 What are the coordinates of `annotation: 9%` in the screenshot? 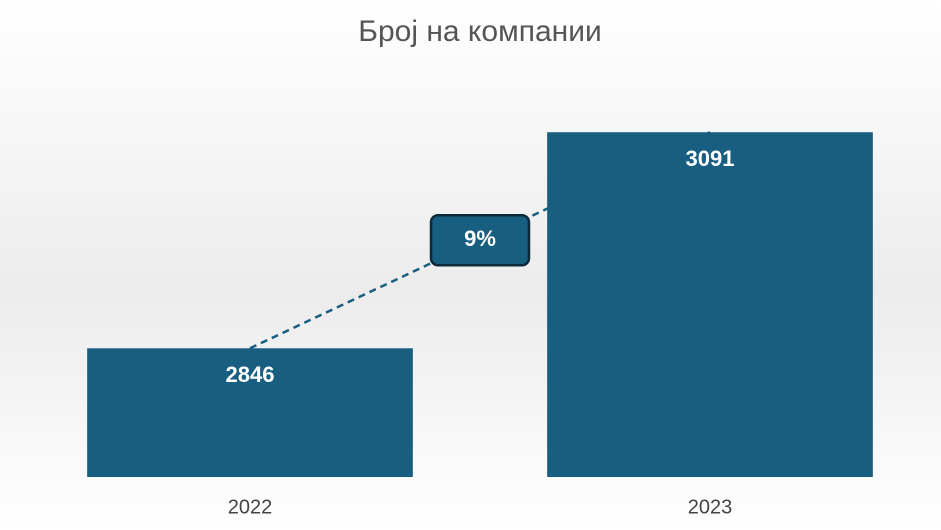 It's located at (480, 238).